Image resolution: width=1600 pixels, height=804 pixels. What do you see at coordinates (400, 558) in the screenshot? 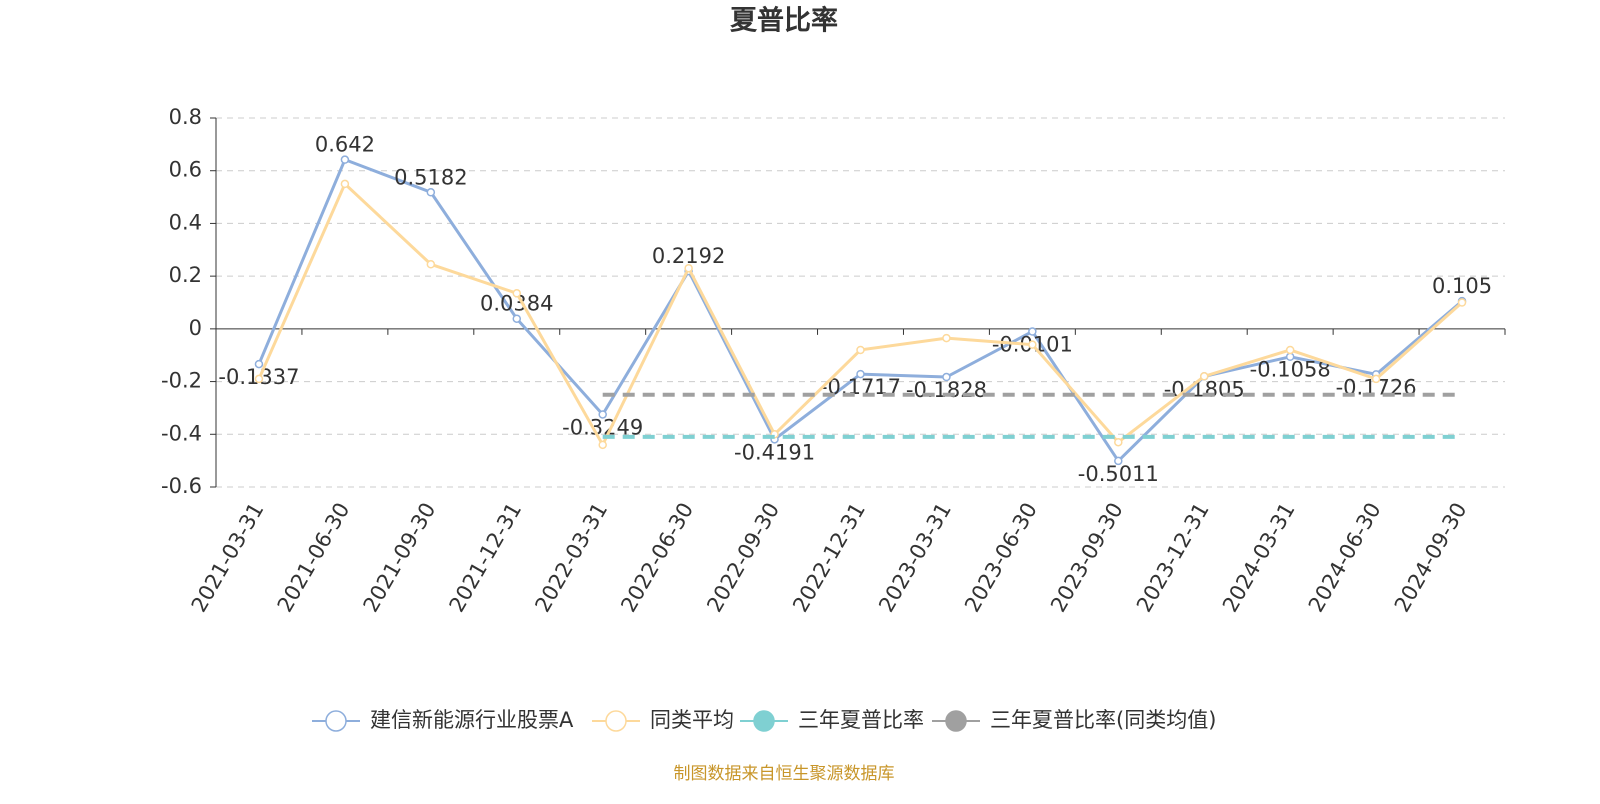
I see `x-tick-label: 2021-09-30` at bounding box center [400, 558].